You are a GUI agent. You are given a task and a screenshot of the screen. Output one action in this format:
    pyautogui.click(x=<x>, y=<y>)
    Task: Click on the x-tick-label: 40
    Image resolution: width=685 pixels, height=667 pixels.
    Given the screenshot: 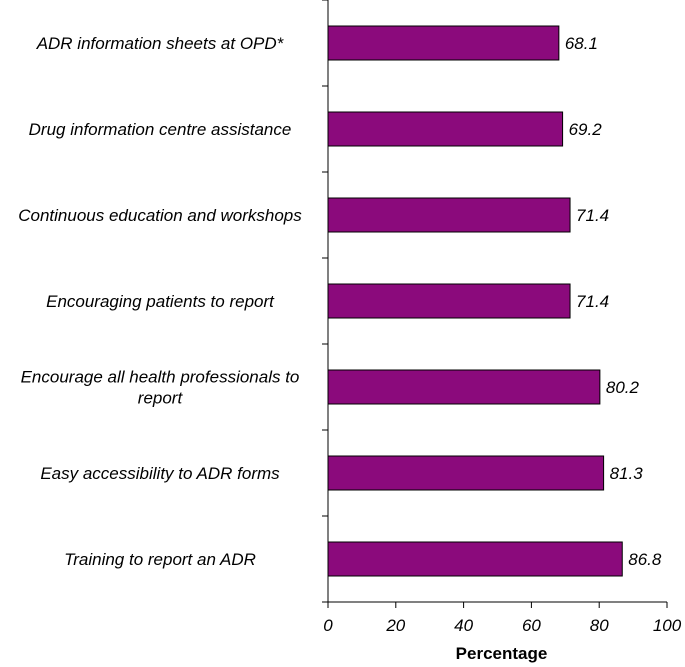 What is the action you would take?
    pyautogui.click(x=463, y=625)
    